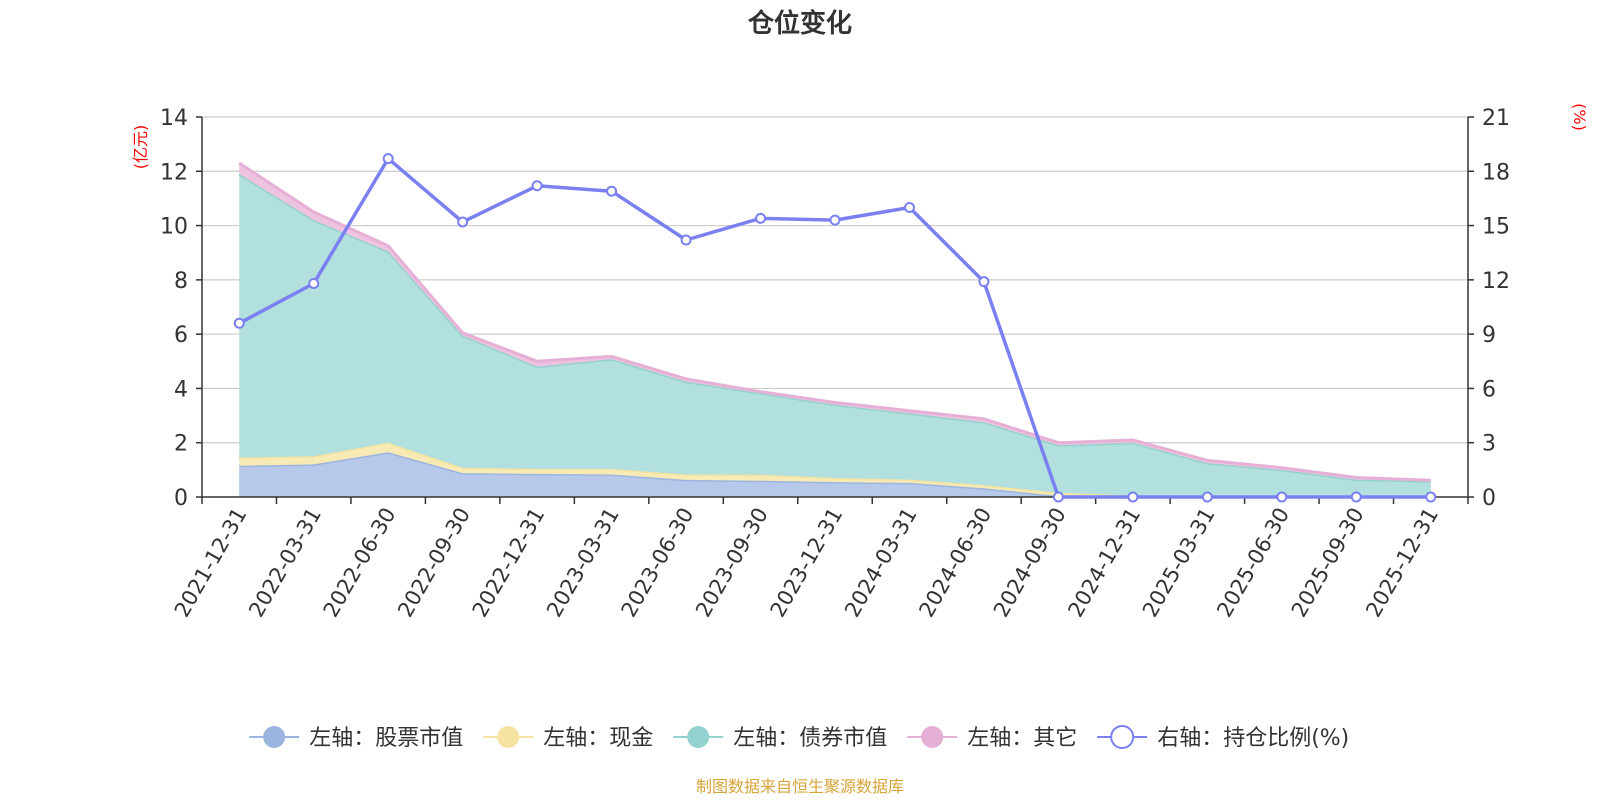 The width and height of the screenshot is (1600, 800). What do you see at coordinates (1030, 563) in the screenshot?
I see `x-tick-label: 2024-09-30` at bounding box center [1030, 563].